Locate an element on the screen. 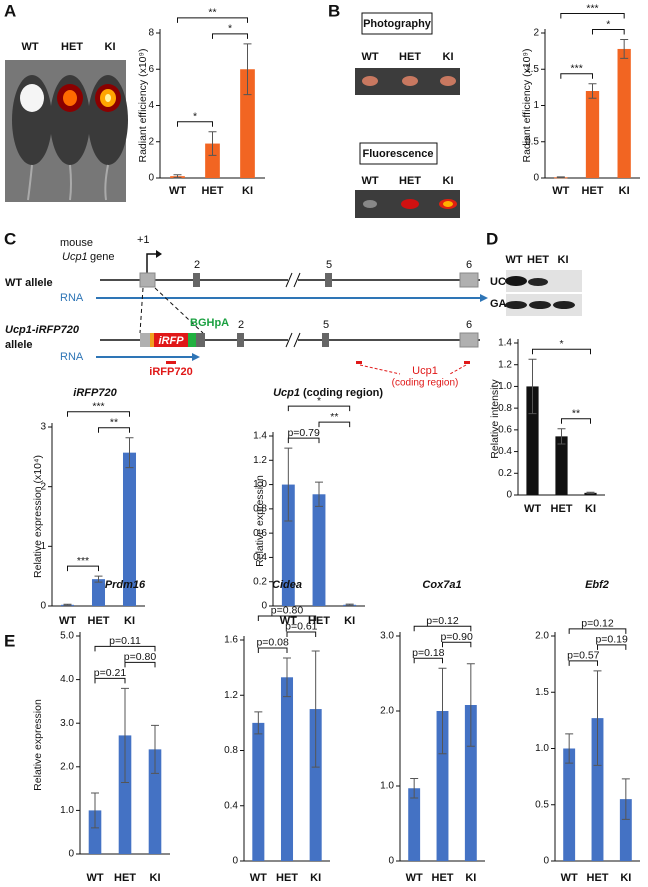  y-tick-label: 0.4 is located at coordinates (260, 557).